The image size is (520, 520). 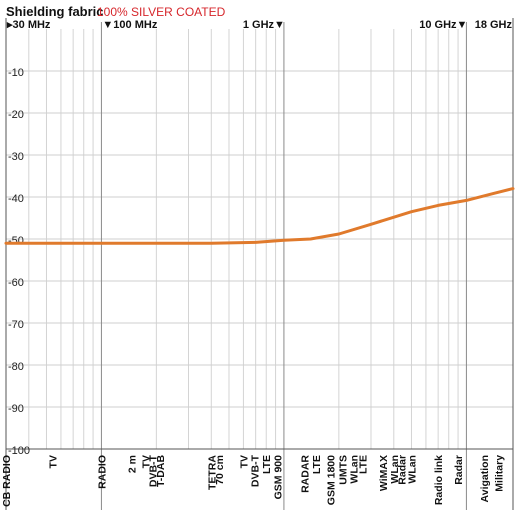 I want to click on y-tick-label: -10, so click(x=16, y=73).